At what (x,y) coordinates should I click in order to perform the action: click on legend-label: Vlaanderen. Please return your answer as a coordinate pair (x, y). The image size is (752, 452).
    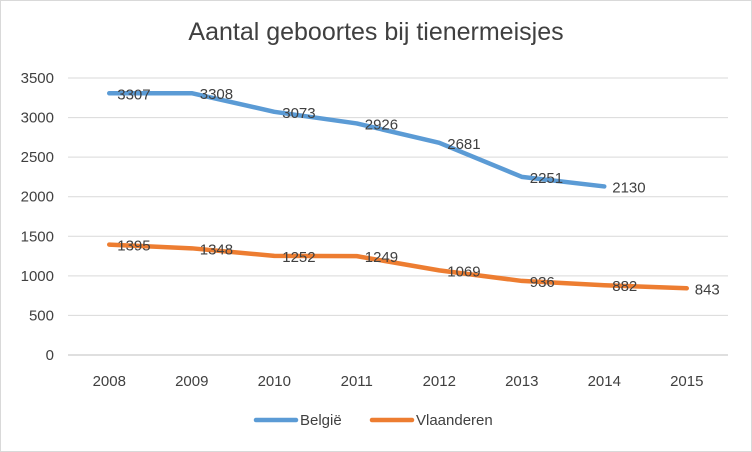
    Looking at the image, I should click on (454, 420).